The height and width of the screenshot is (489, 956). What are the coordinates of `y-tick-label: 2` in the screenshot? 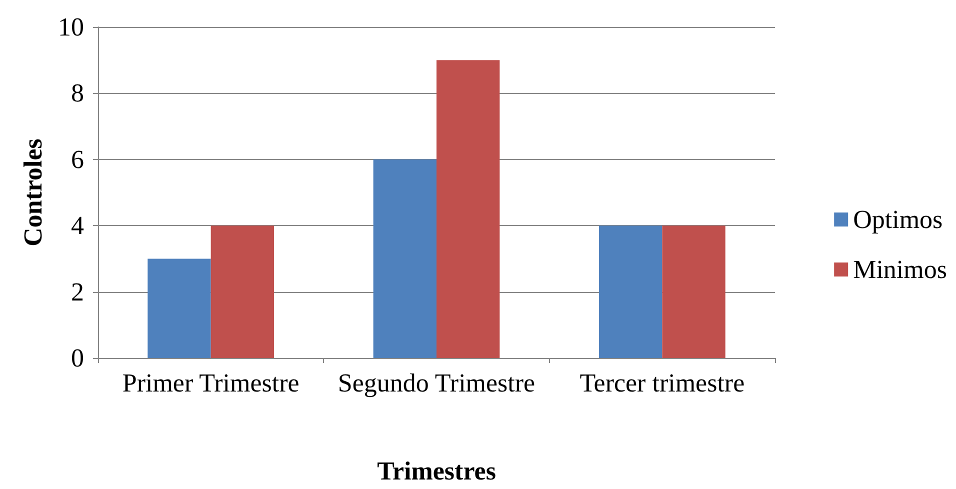 It's located at (77, 291).